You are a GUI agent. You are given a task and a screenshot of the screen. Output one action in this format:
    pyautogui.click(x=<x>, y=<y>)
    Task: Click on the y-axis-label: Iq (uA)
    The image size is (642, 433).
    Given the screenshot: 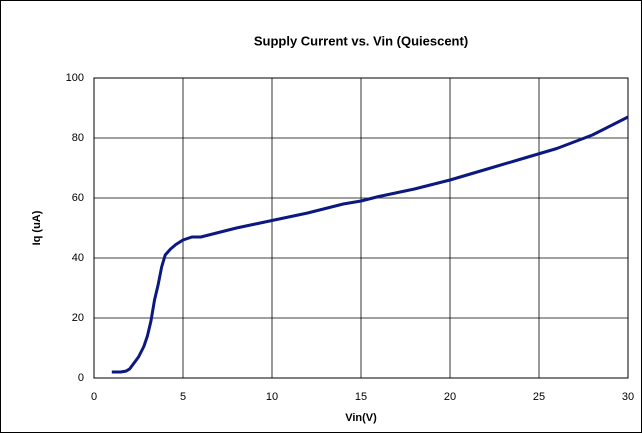 What is the action you would take?
    pyautogui.click(x=37, y=227)
    